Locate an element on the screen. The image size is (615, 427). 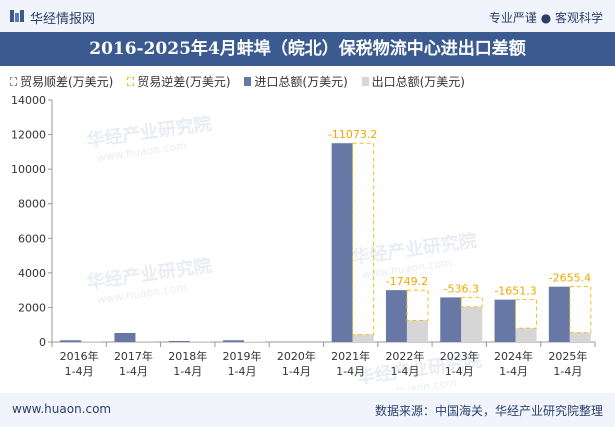
legend-label-import: 进口总额(万美元) is located at coordinates (301, 82).